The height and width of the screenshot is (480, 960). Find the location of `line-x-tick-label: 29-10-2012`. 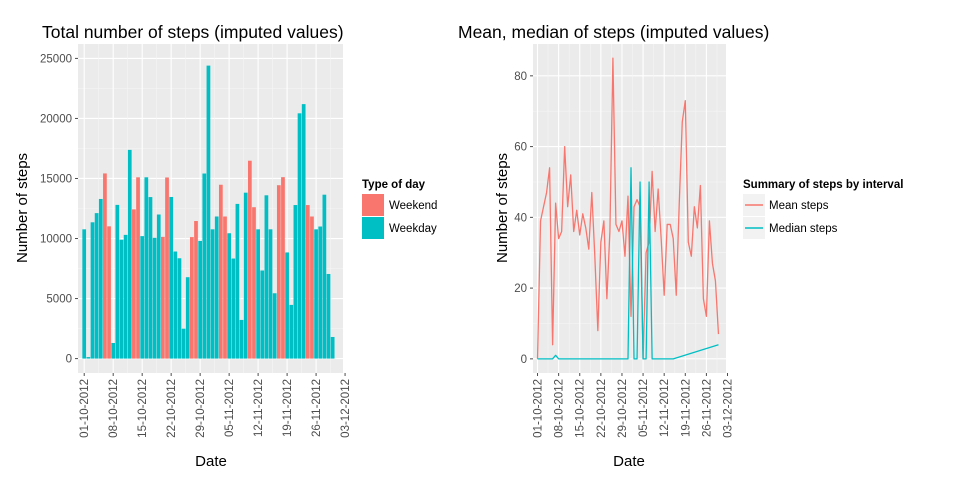

line-x-tick-label: 29-10-2012 is located at coordinates (623, 408).